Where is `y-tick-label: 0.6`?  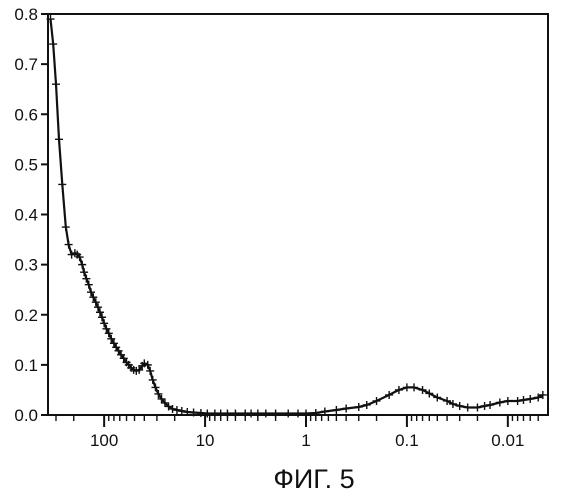
y-tick-label: 0.6 is located at coordinates (26, 114).